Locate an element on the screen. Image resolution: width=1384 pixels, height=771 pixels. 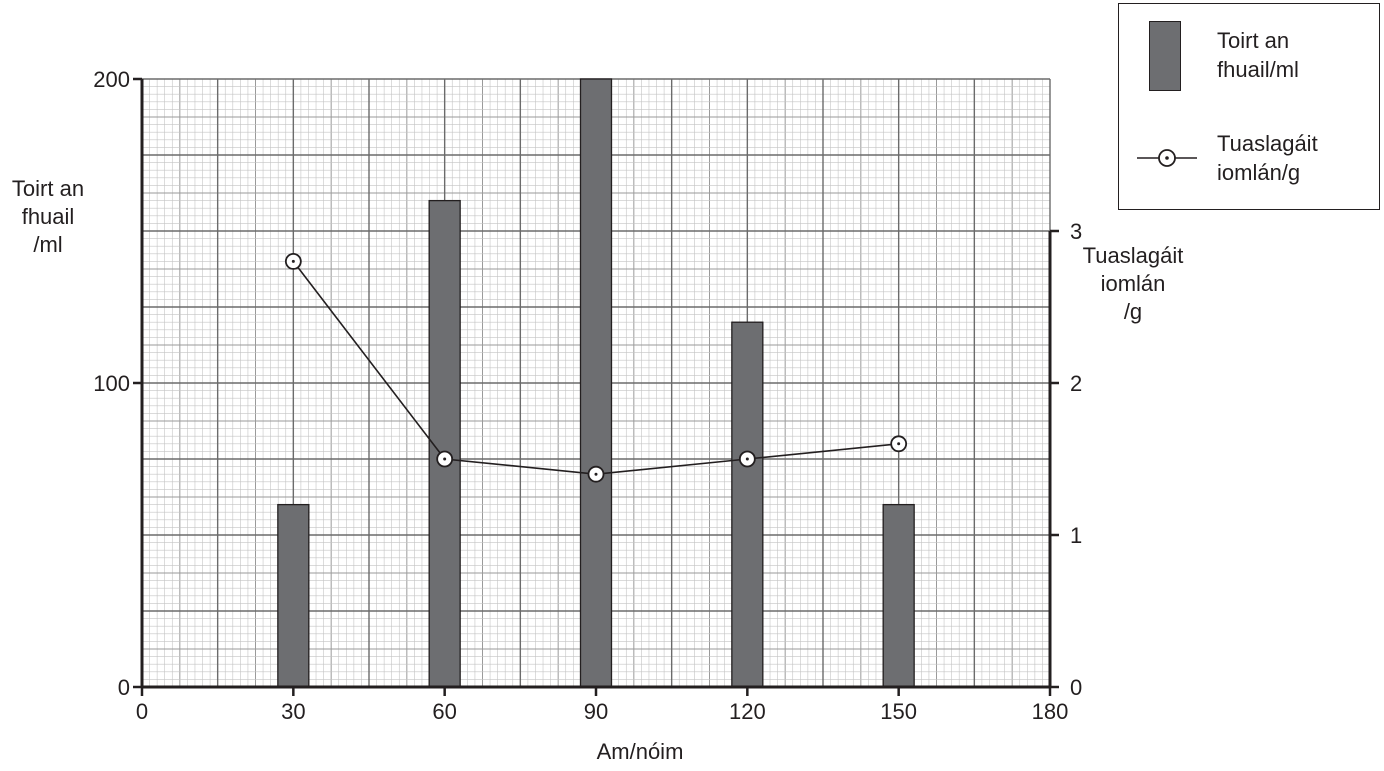
x-axis-label: Am/nóim is located at coordinates (640, 751).